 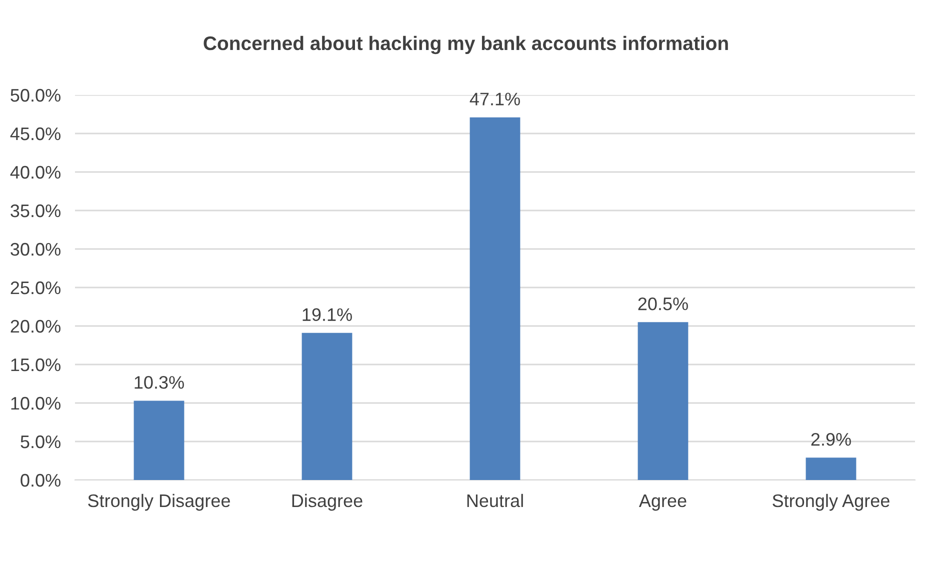 What do you see at coordinates (466, 45) in the screenshot?
I see `chart-title: Concerned about hacking my bank accounts information` at bounding box center [466, 45].